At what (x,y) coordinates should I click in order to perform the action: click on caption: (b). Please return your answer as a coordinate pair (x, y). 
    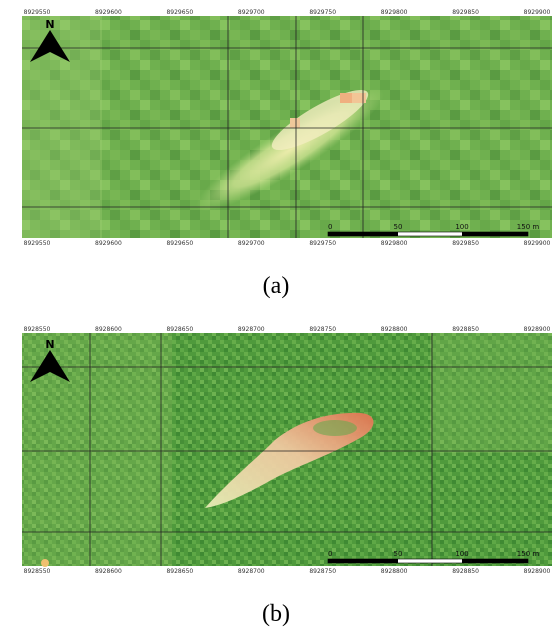
    Looking at the image, I should click on (276, 614).